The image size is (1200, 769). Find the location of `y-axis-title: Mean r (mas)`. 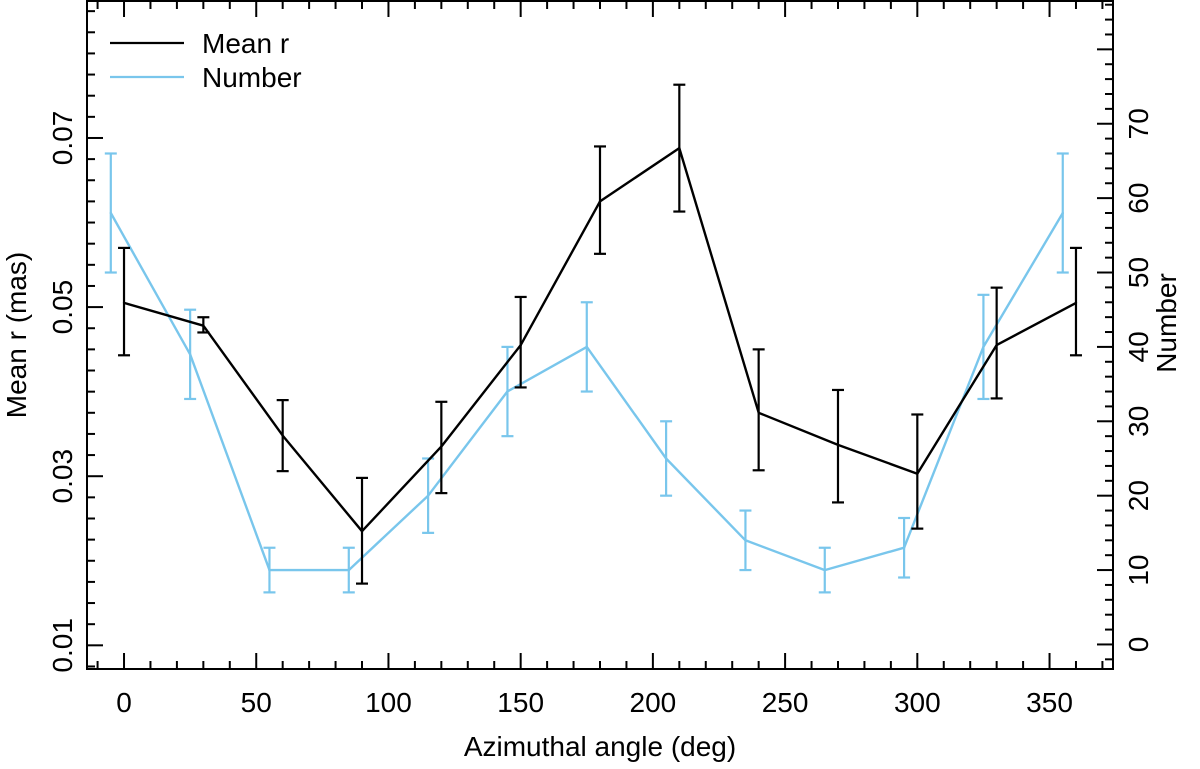

y-axis-title: Mean r (mas) is located at coordinates (16, 335).